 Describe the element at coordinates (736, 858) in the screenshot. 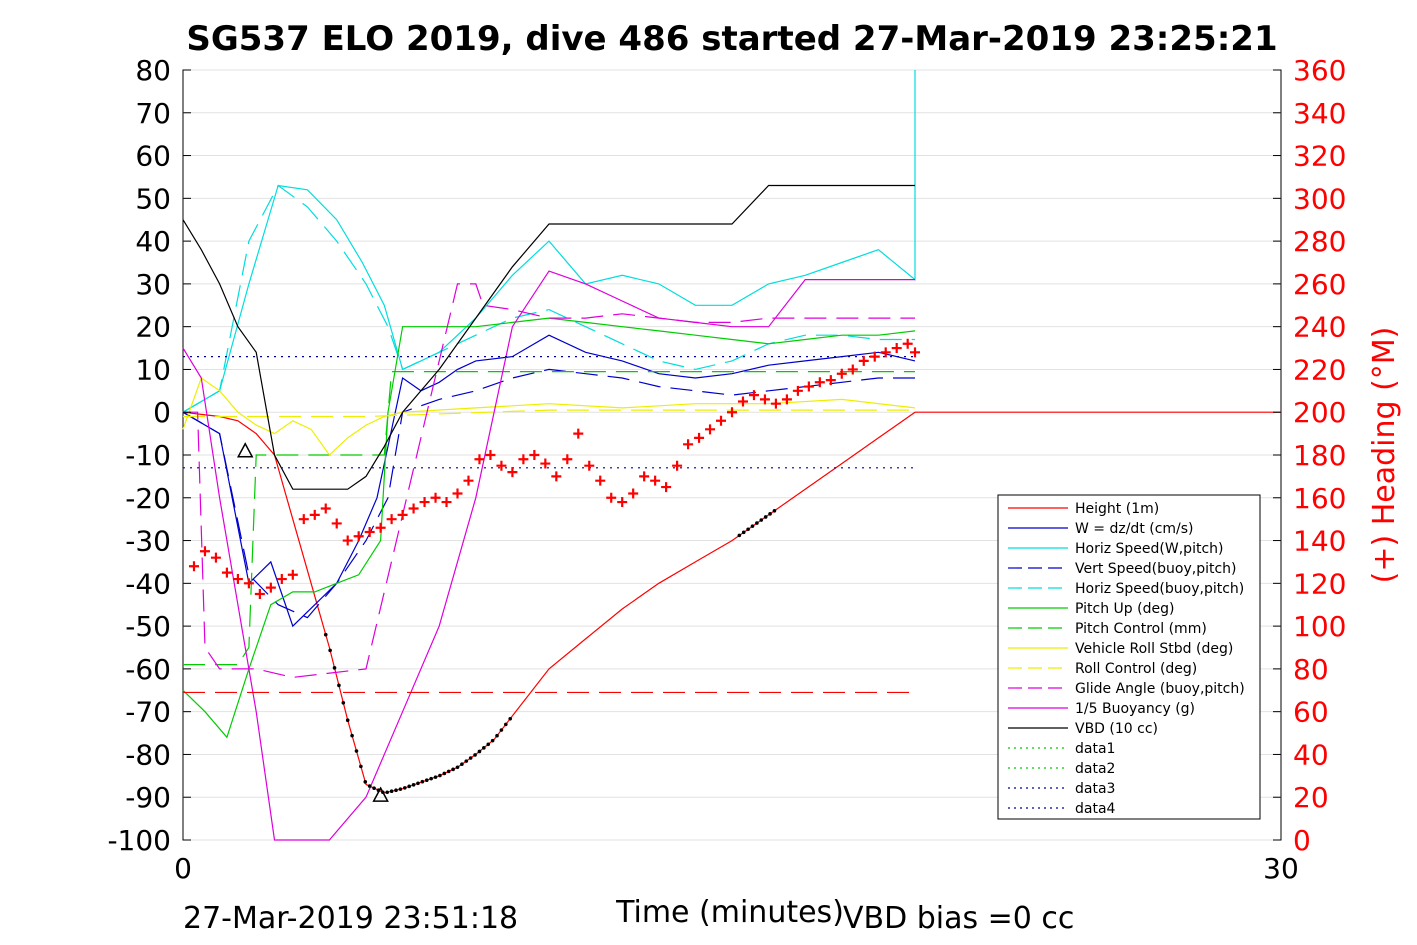

I see `x-axis-ticks: 0 30` at that location.